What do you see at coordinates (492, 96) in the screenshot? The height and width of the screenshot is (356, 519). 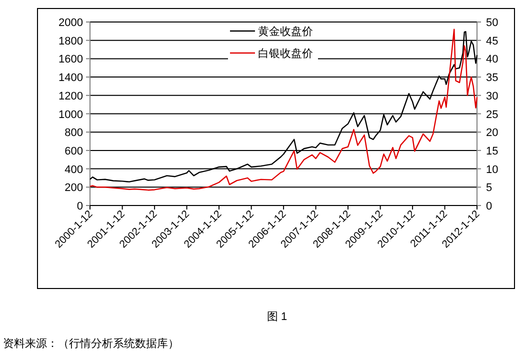 I see `y2-tick-label: 30` at bounding box center [492, 96].